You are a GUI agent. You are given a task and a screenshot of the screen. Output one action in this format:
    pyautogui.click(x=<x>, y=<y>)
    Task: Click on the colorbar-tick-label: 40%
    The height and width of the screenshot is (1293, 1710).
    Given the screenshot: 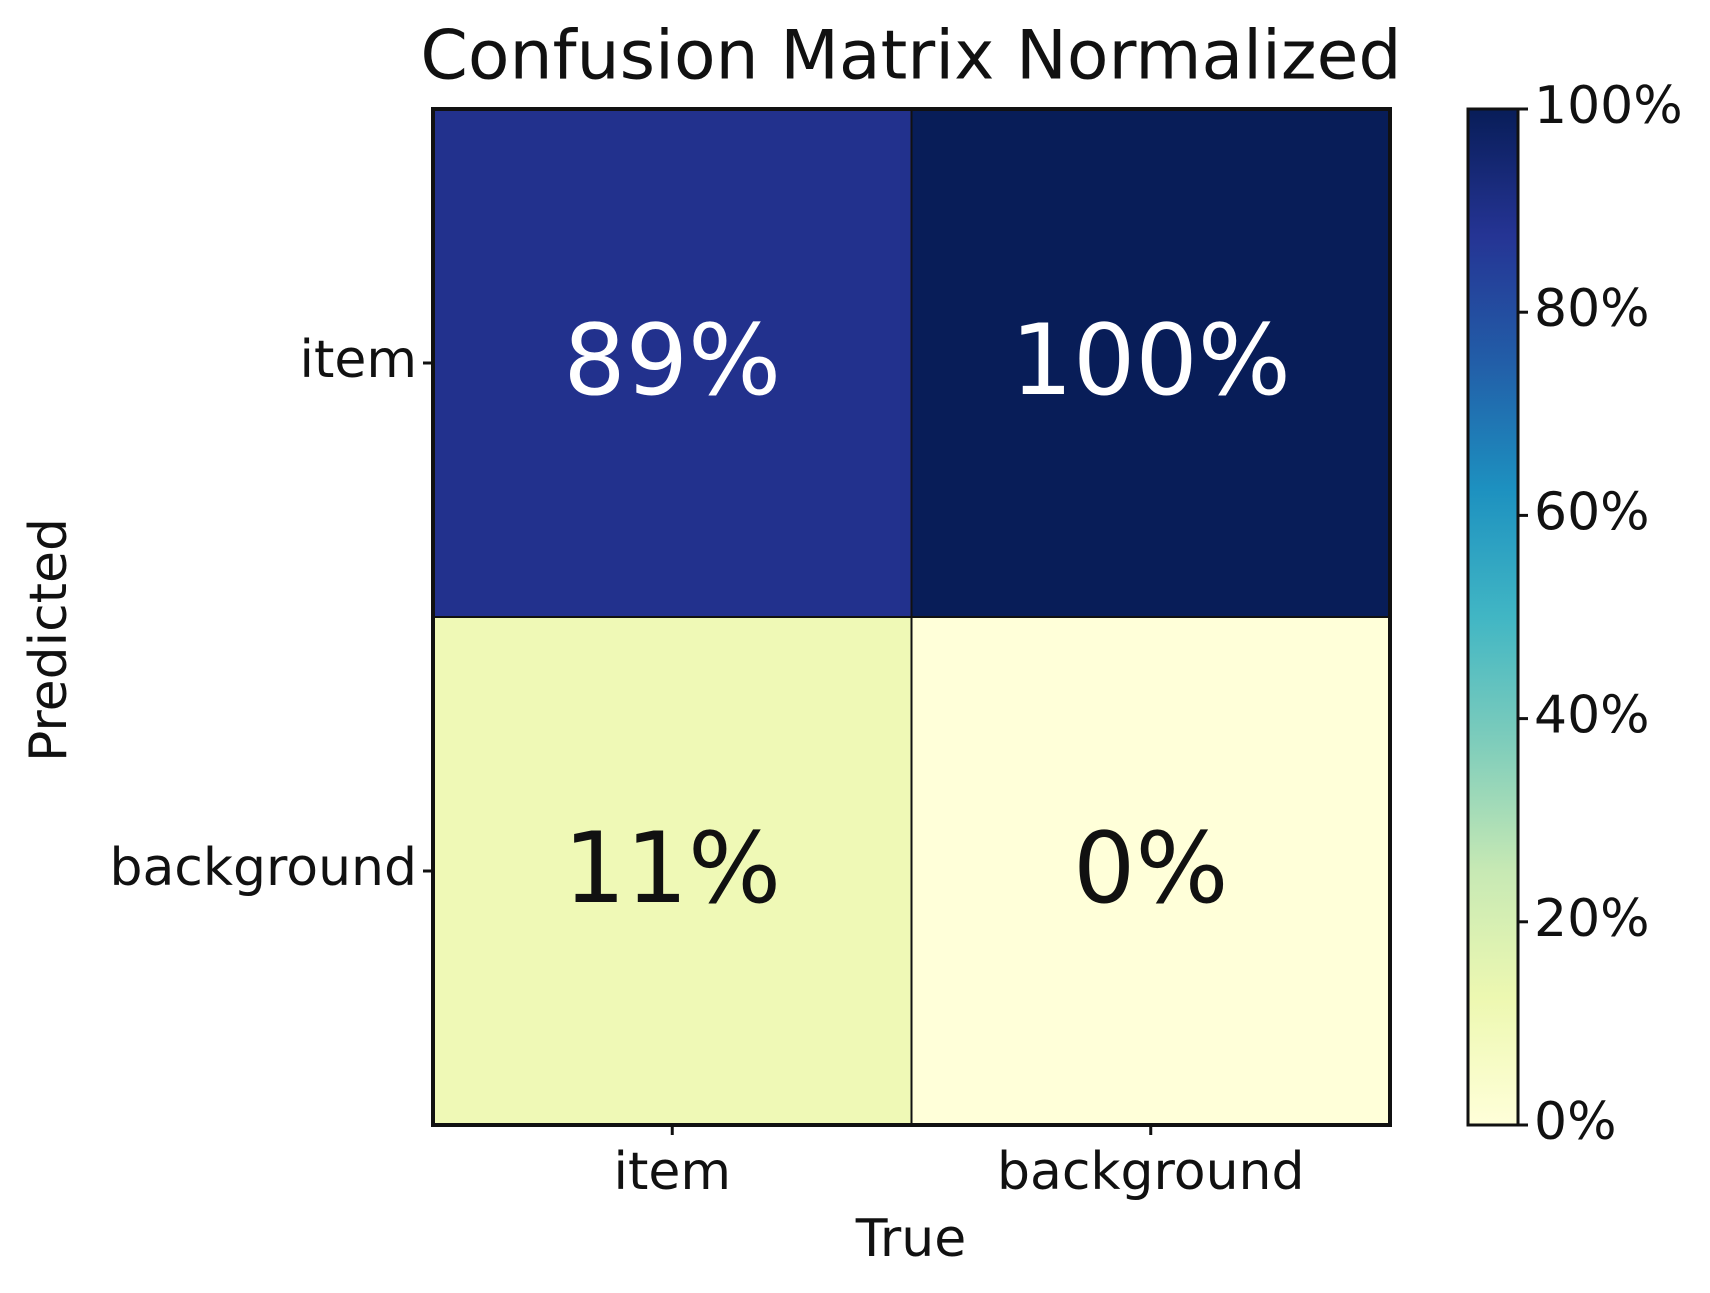 What is the action you would take?
    pyautogui.click(x=1592, y=716)
    